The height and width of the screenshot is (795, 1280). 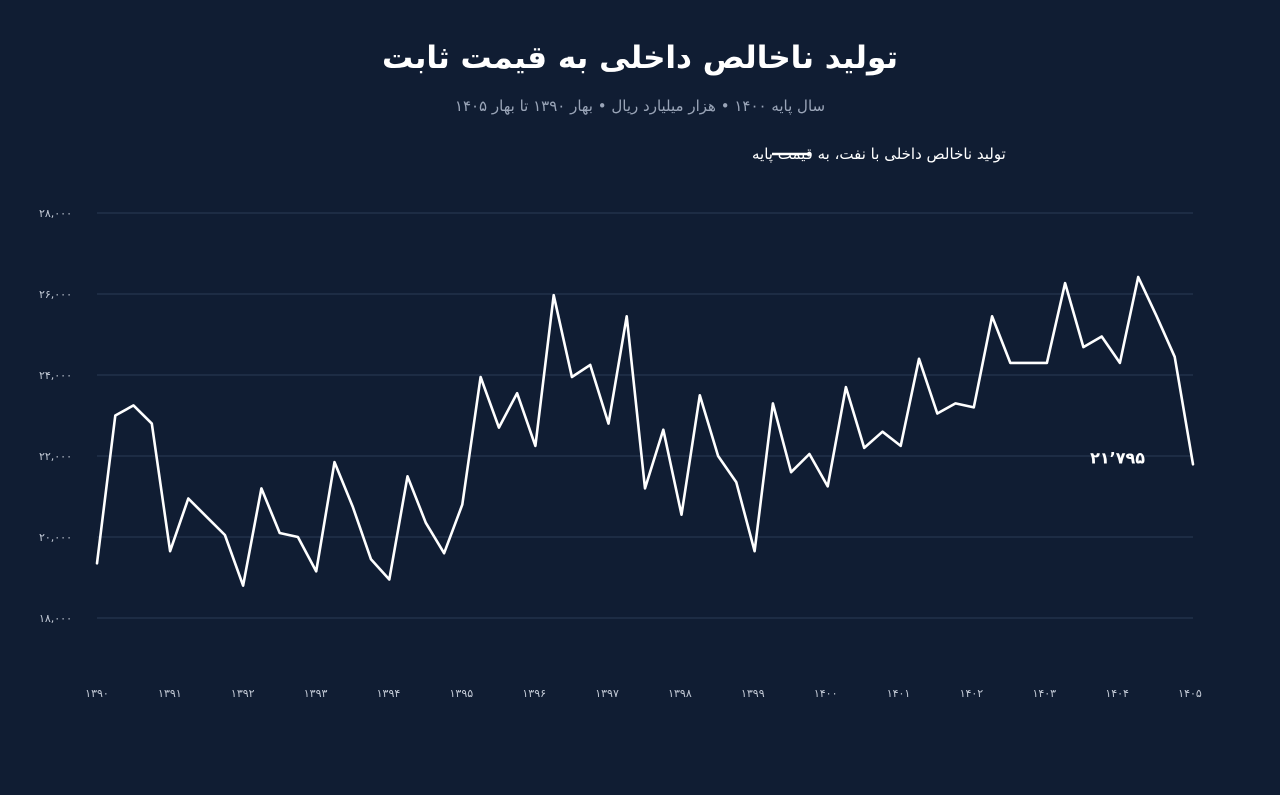 What do you see at coordinates (170, 693) in the screenshot?
I see `x-tick-label: ۱۳۹۱` at bounding box center [170, 693].